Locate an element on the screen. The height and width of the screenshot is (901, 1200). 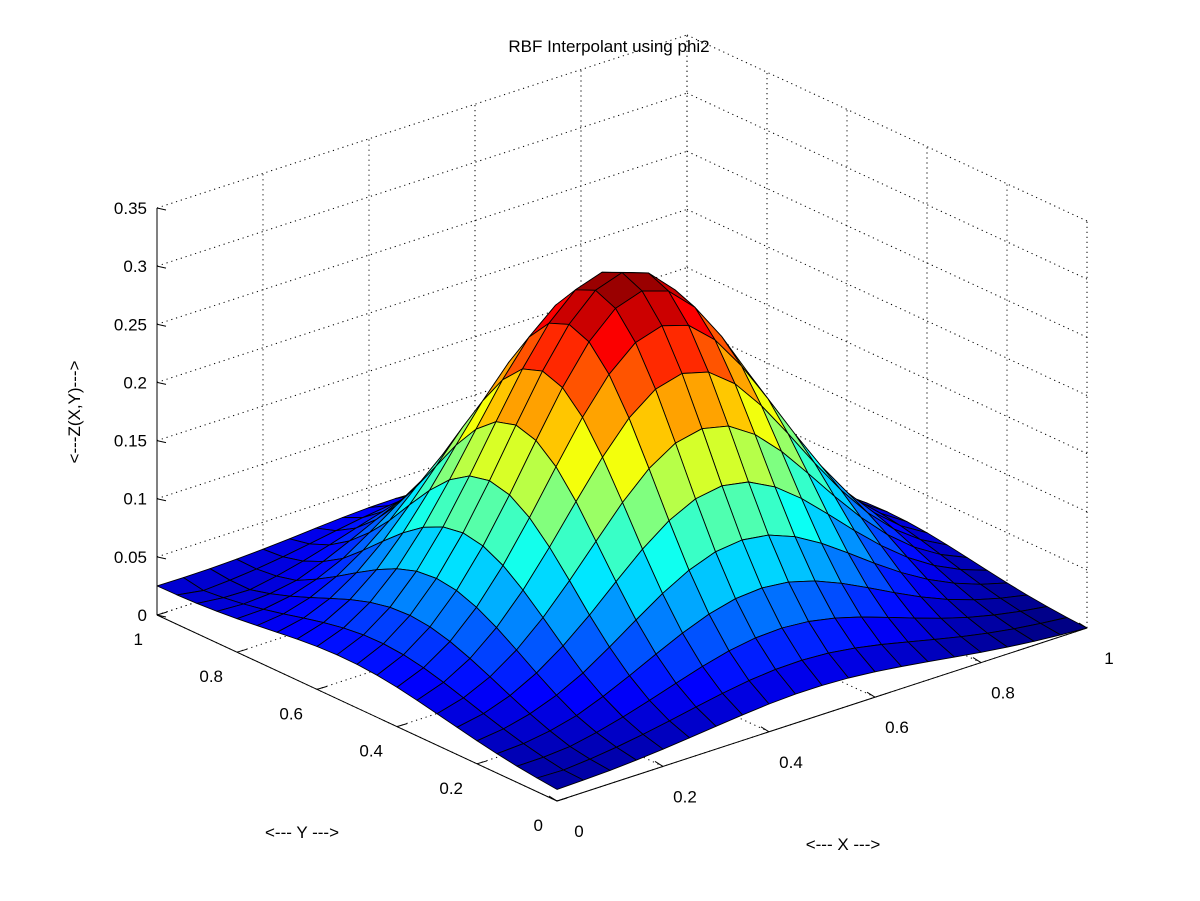
z-tick-label: 0.3 is located at coordinates (135, 266).